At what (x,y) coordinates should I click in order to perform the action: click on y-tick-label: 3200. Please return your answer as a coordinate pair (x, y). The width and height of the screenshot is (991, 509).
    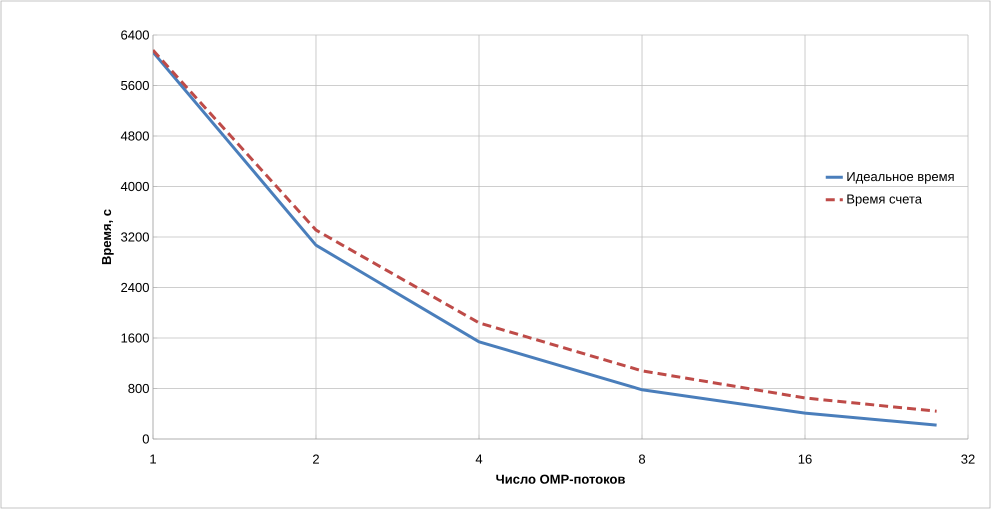
    Looking at the image, I should click on (135, 237).